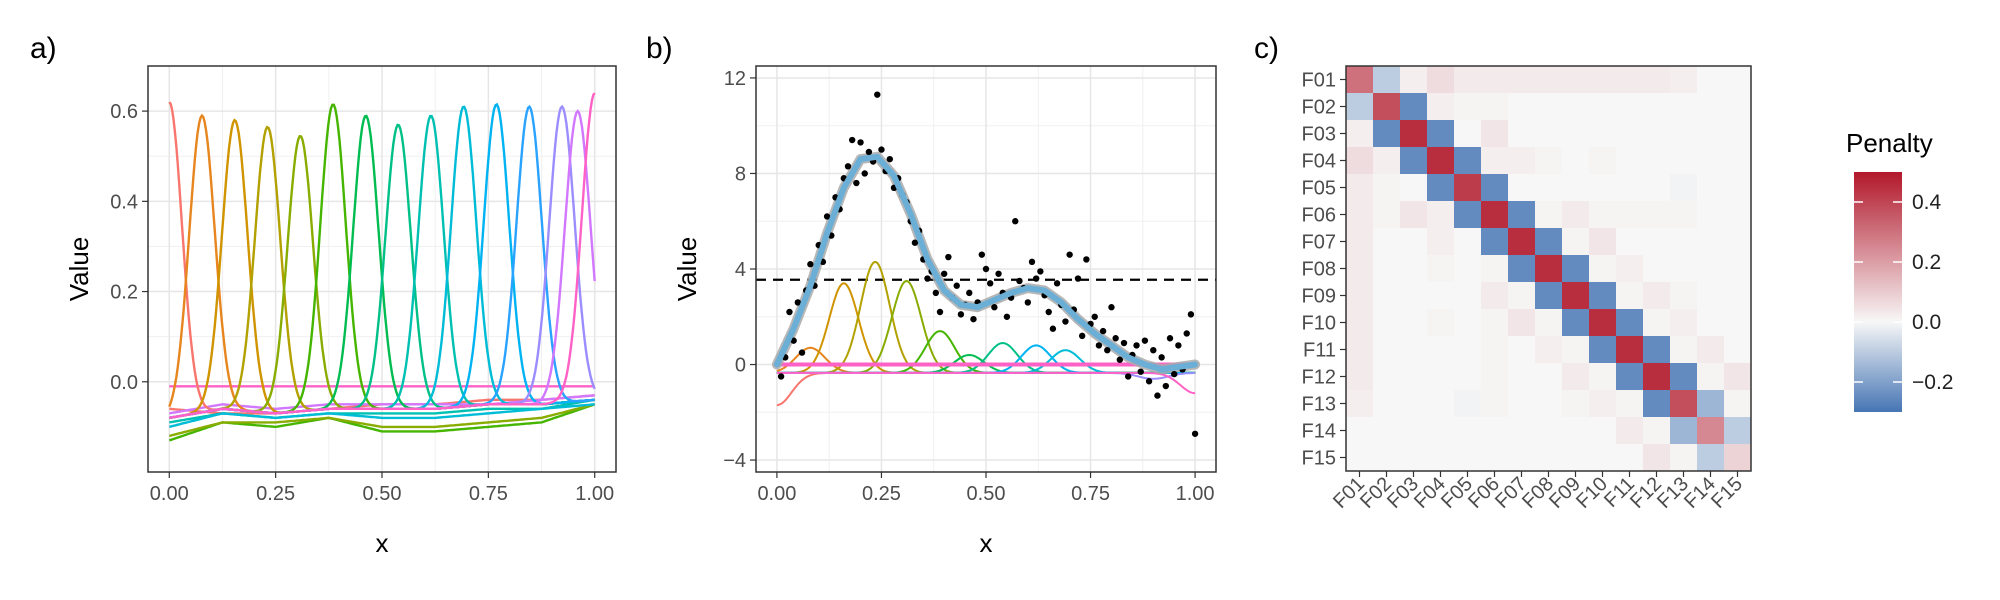 The width and height of the screenshot is (2000, 600). What do you see at coordinates (1738, 161) in the screenshot?
I see `heatmap-cell-F04-F15` at bounding box center [1738, 161].